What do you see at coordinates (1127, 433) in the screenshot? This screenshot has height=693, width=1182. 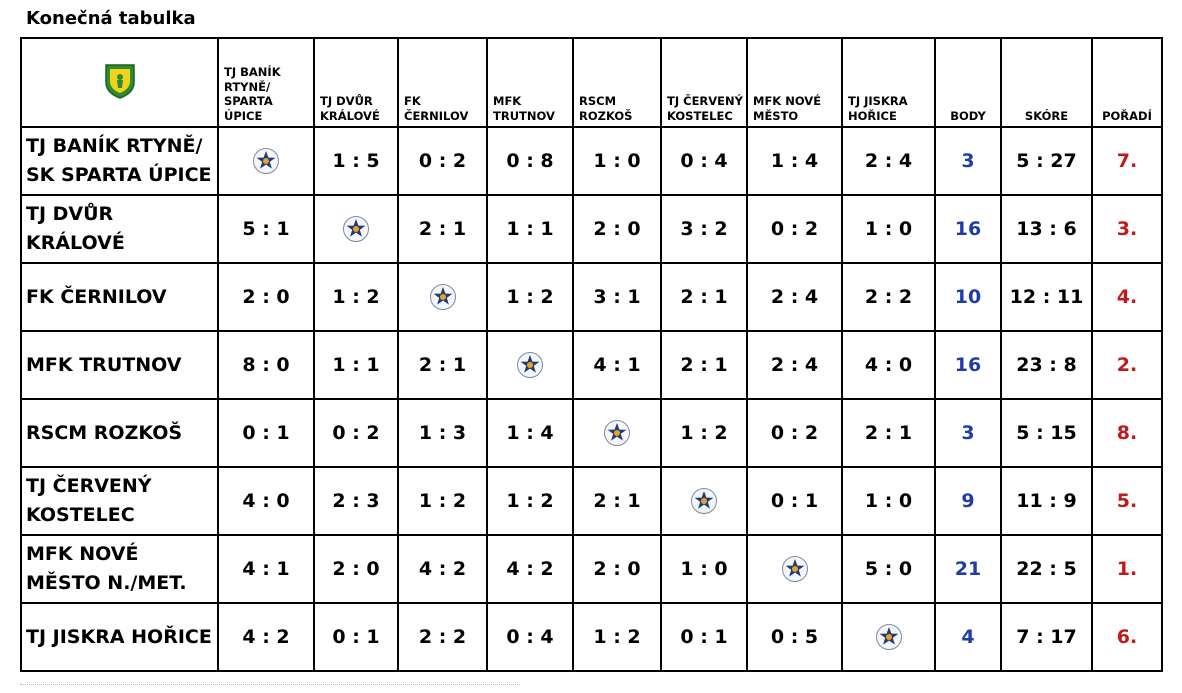 I see `rank-value: 8.` at bounding box center [1127, 433].